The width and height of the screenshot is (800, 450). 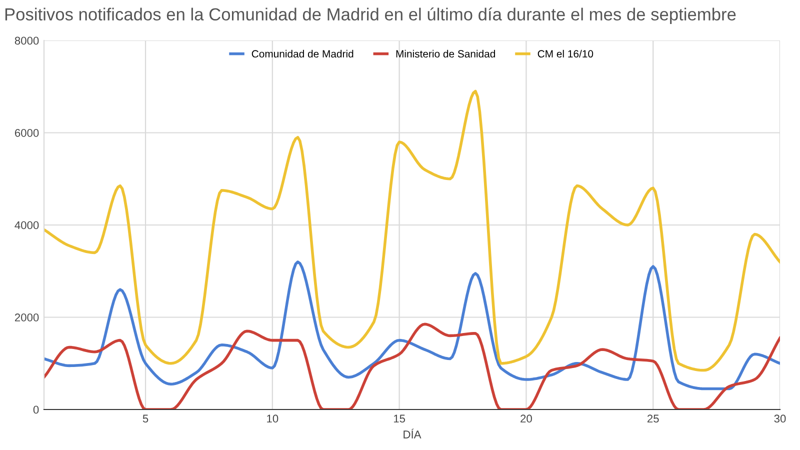 I want to click on x-tick-label: 5, so click(x=145, y=418).